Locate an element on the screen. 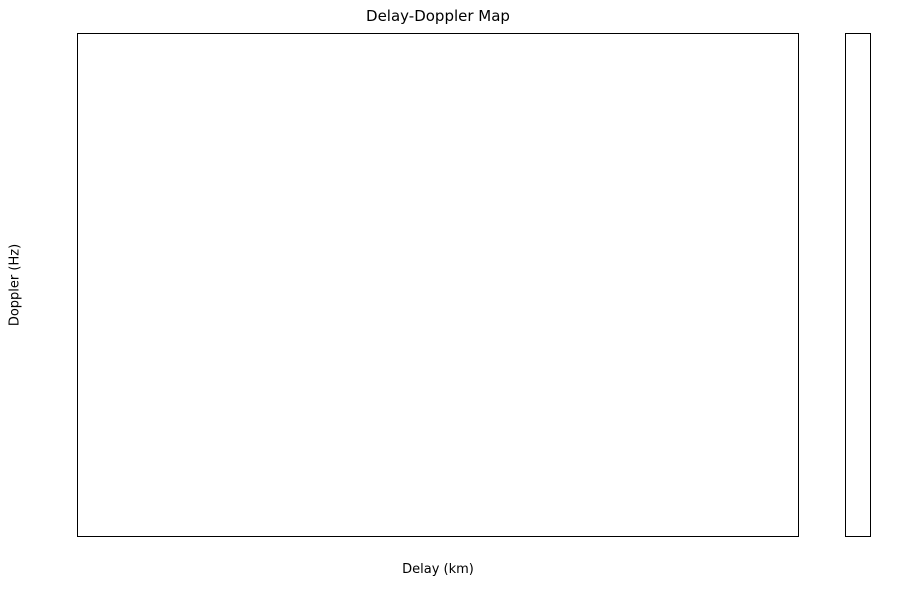  x-axis-label: Delay (km) is located at coordinates (438, 569).